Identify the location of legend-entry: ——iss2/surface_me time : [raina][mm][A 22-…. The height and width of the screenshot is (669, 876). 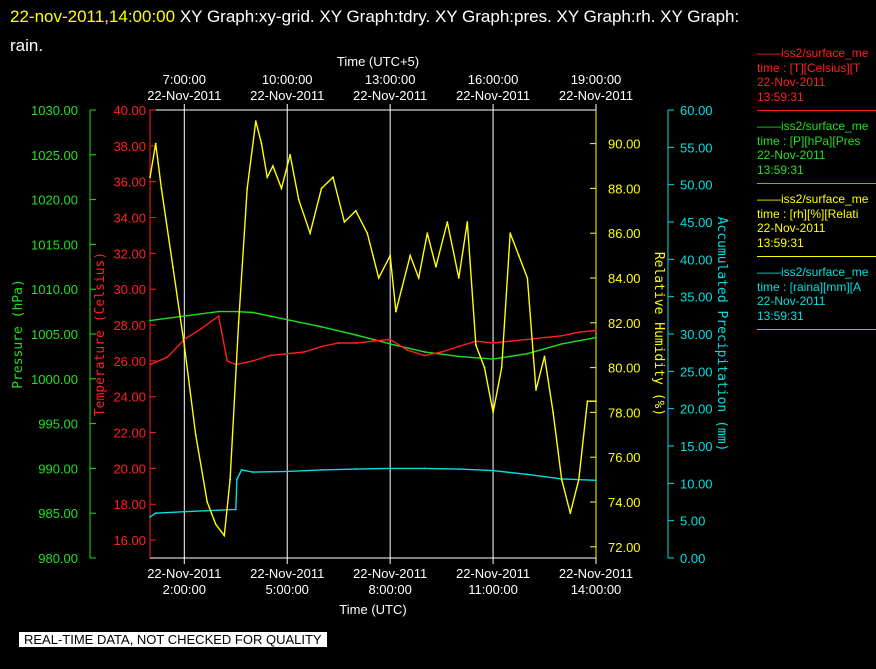
(816, 297).